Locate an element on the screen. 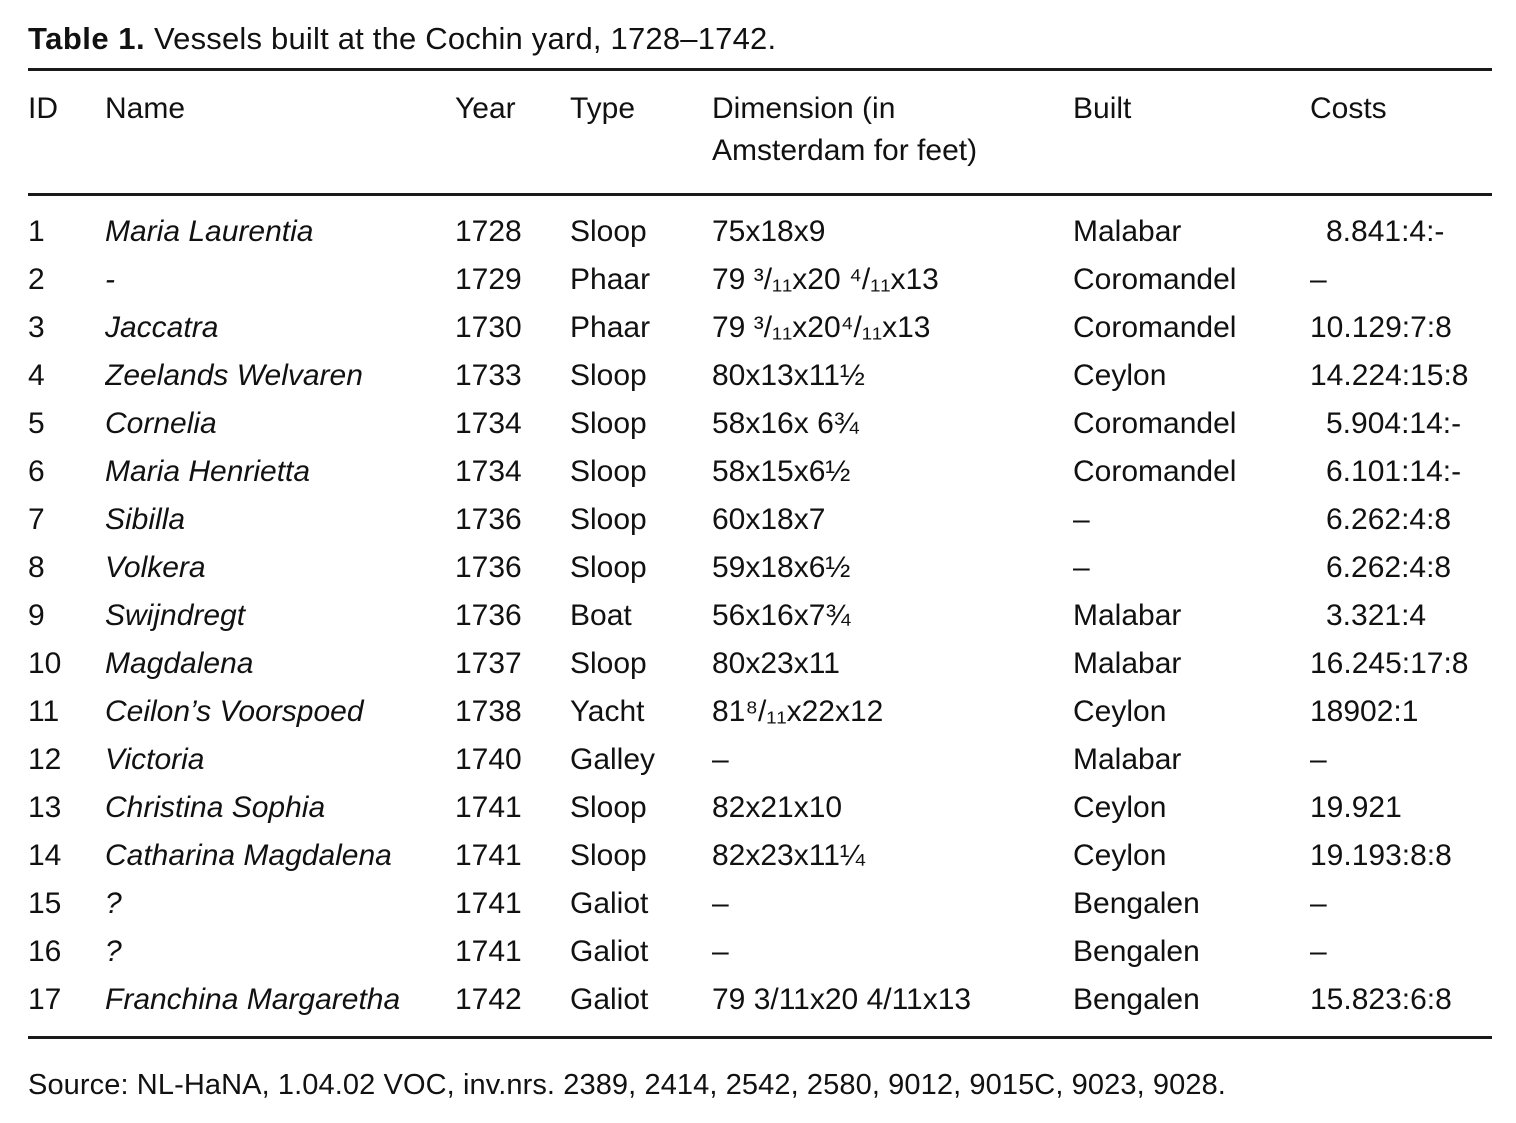 The width and height of the screenshot is (1516, 1123). cell-year: 1740 is located at coordinates (488, 759).